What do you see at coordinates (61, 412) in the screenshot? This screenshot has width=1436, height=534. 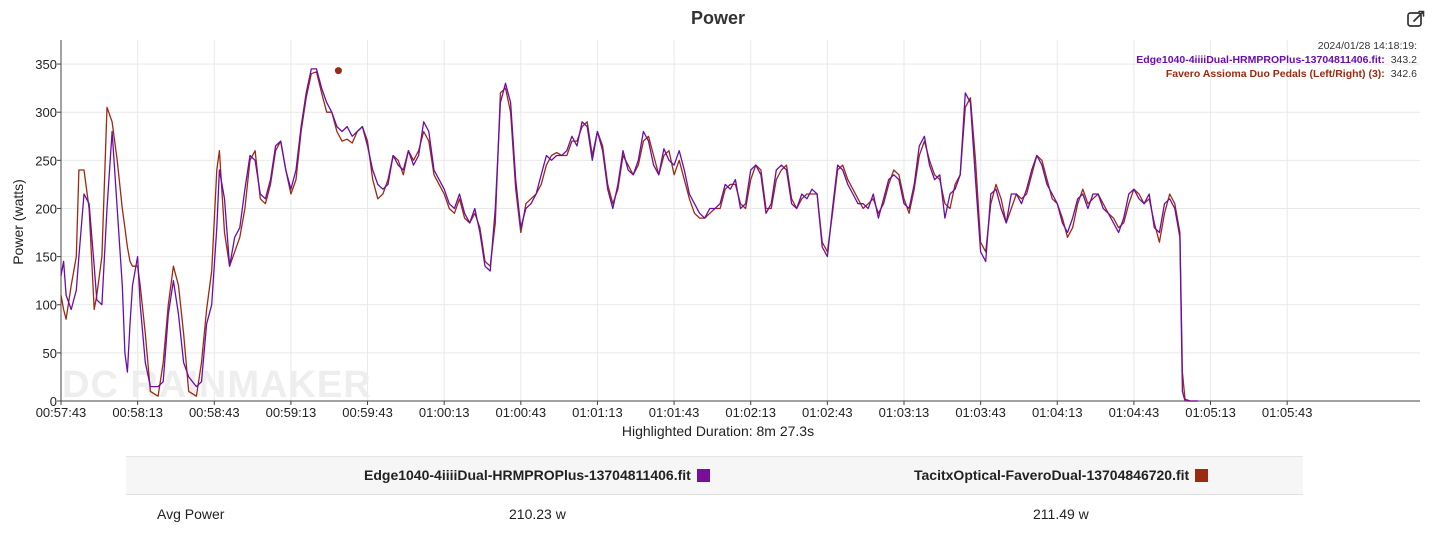 I see `x-tick-label: 00:57:43` at bounding box center [61, 412].